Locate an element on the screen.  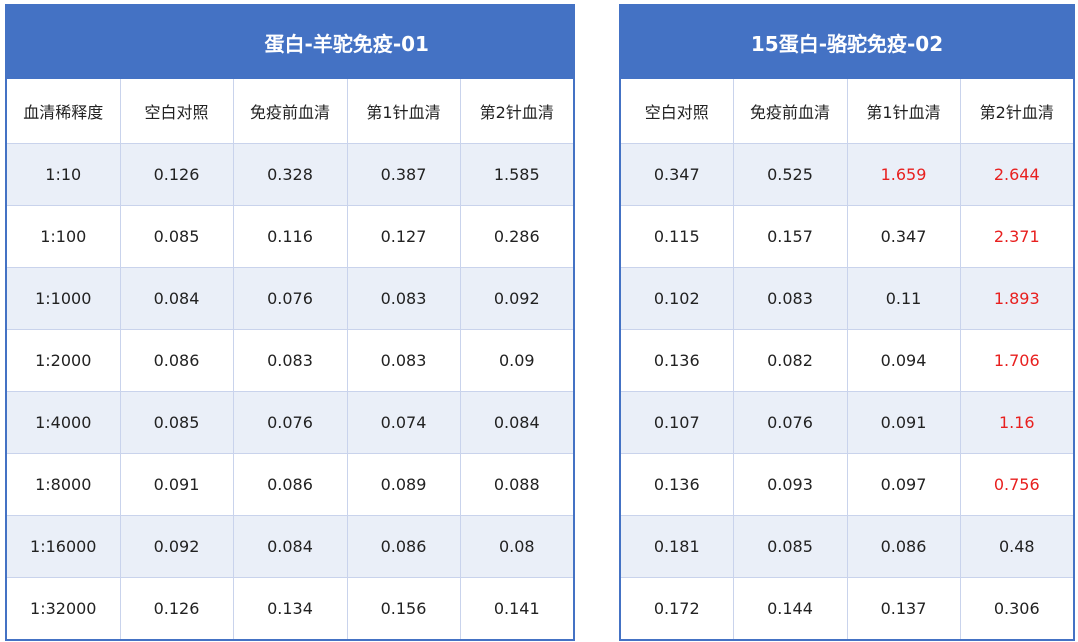
table-cell: 0.48 is located at coordinates (1017, 546).